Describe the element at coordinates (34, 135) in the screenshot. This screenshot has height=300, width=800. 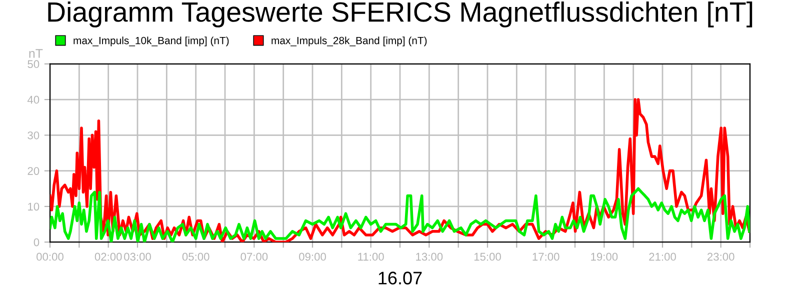
I see `y-tick-label: 30` at that location.